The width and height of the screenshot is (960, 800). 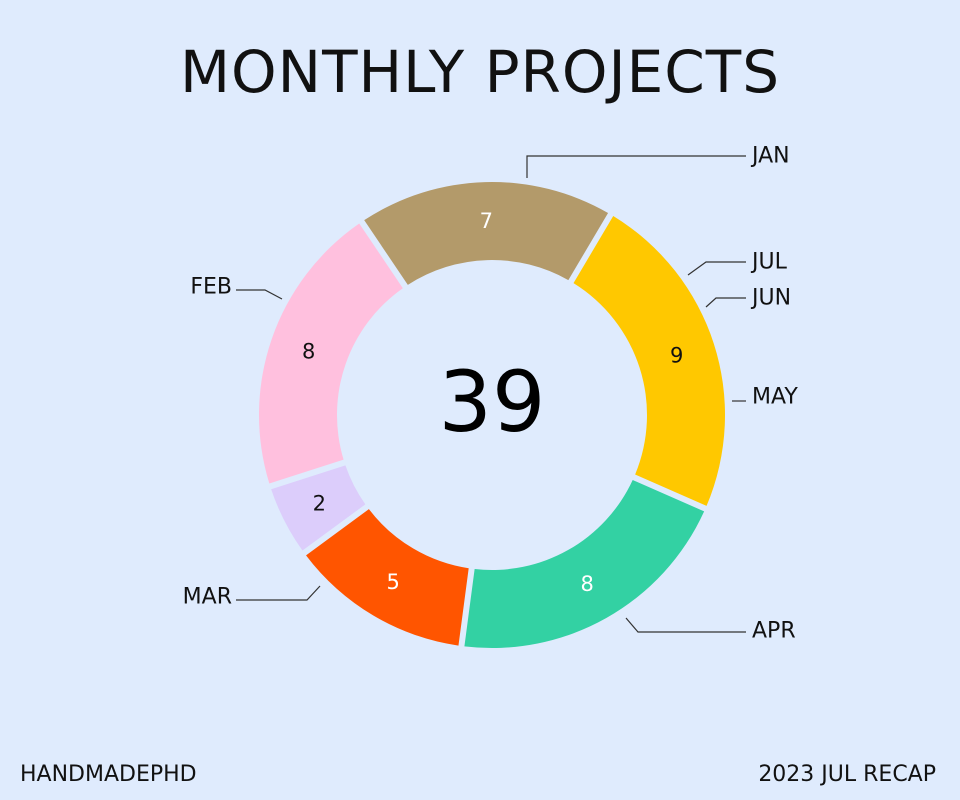 What do you see at coordinates (259, 294) in the screenshot?
I see `leader-line-feb` at bounding box center [259, 294].